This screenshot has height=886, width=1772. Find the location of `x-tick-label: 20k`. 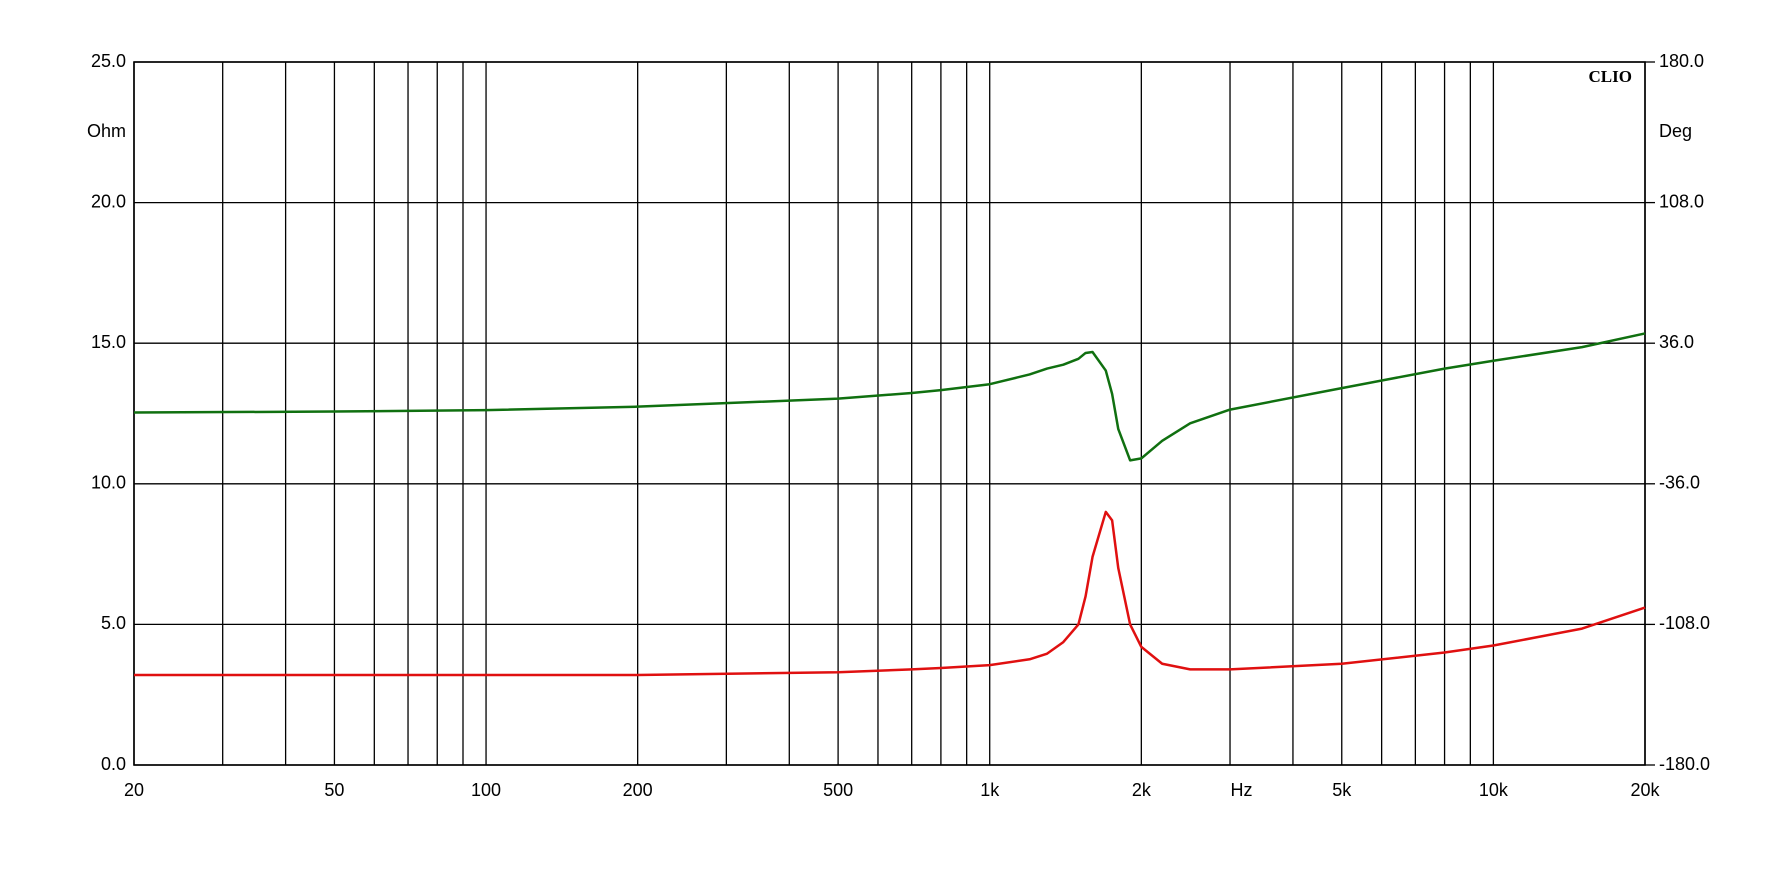

x-tick-label: 20k is located at coordinates (1645, 790).